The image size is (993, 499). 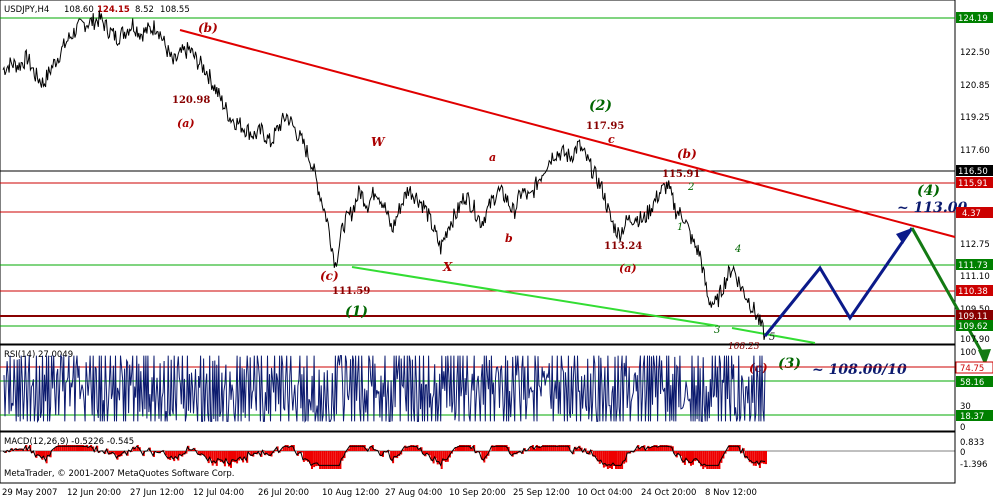 What do you see at coordinates (972, 417) in the screenshot?
I see `rsi-tag: 18.37` at bounding box center [972, 417].